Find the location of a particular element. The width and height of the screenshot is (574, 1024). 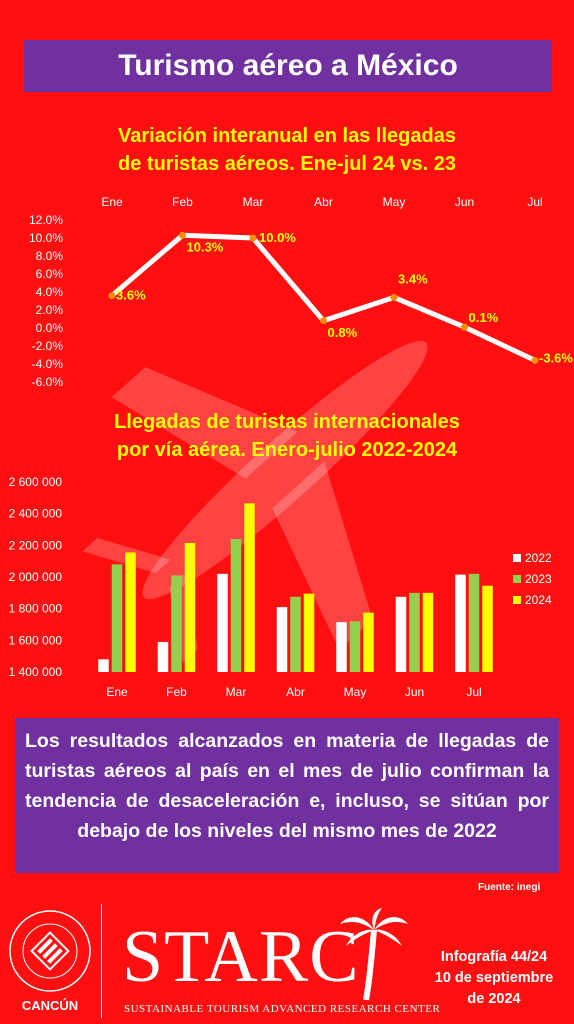

data-label: 0.8% is located at coordinates (343, 332).